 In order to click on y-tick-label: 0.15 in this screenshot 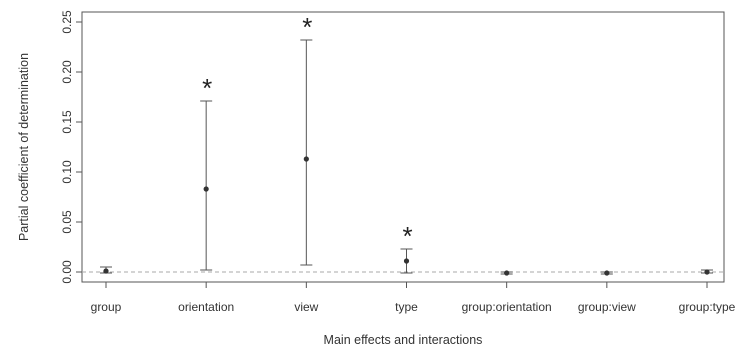, I will do `click(67, 122)`.